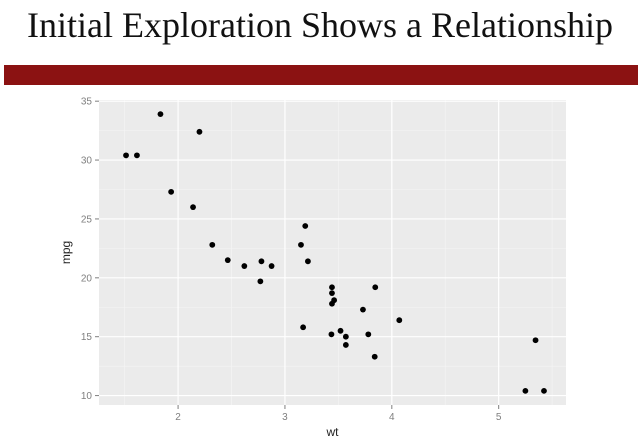  What do you see at coordinates (338, 414) in the screenshot?
I see `x-axis-ticks: 2 3 4 5` at bounding box center [338, 414].